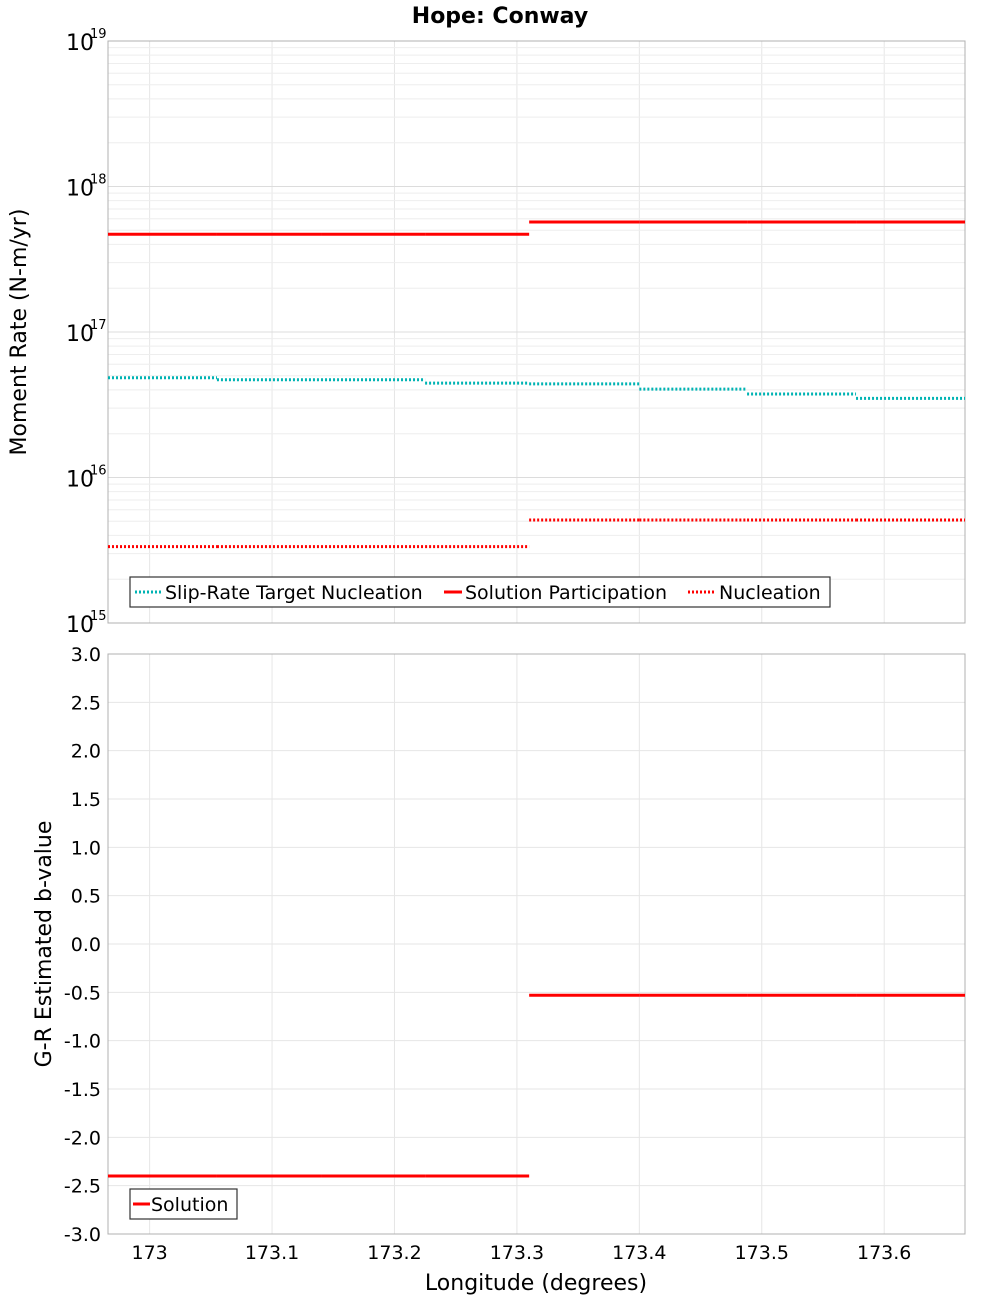 The width and height of the screenshot is (1000, 1300). I want to click on x-tick-label: 173.1, so click(272, 1253).